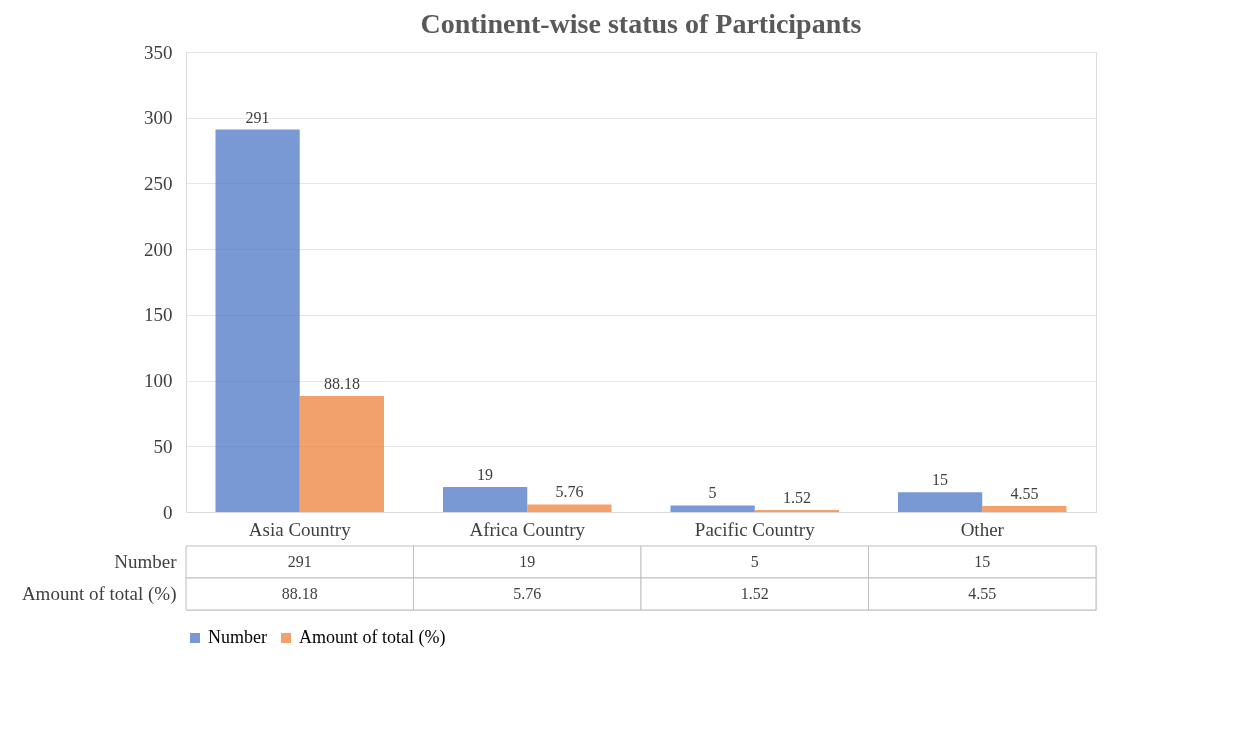 This screenshot has width=1253, height=751. What do you see at coordinates (237, 637) in the screenshot?
I see `legend-label: Number` at bounding box center [237, 637].